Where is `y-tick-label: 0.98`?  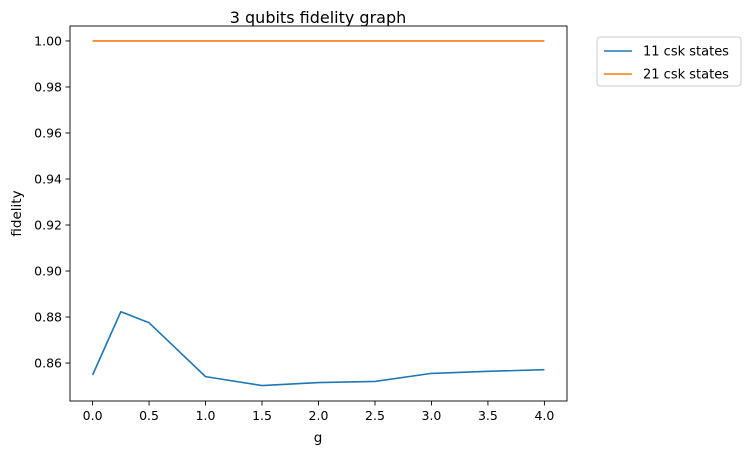 y-tick-label: 0.98 is located at coordinates (48, 86).